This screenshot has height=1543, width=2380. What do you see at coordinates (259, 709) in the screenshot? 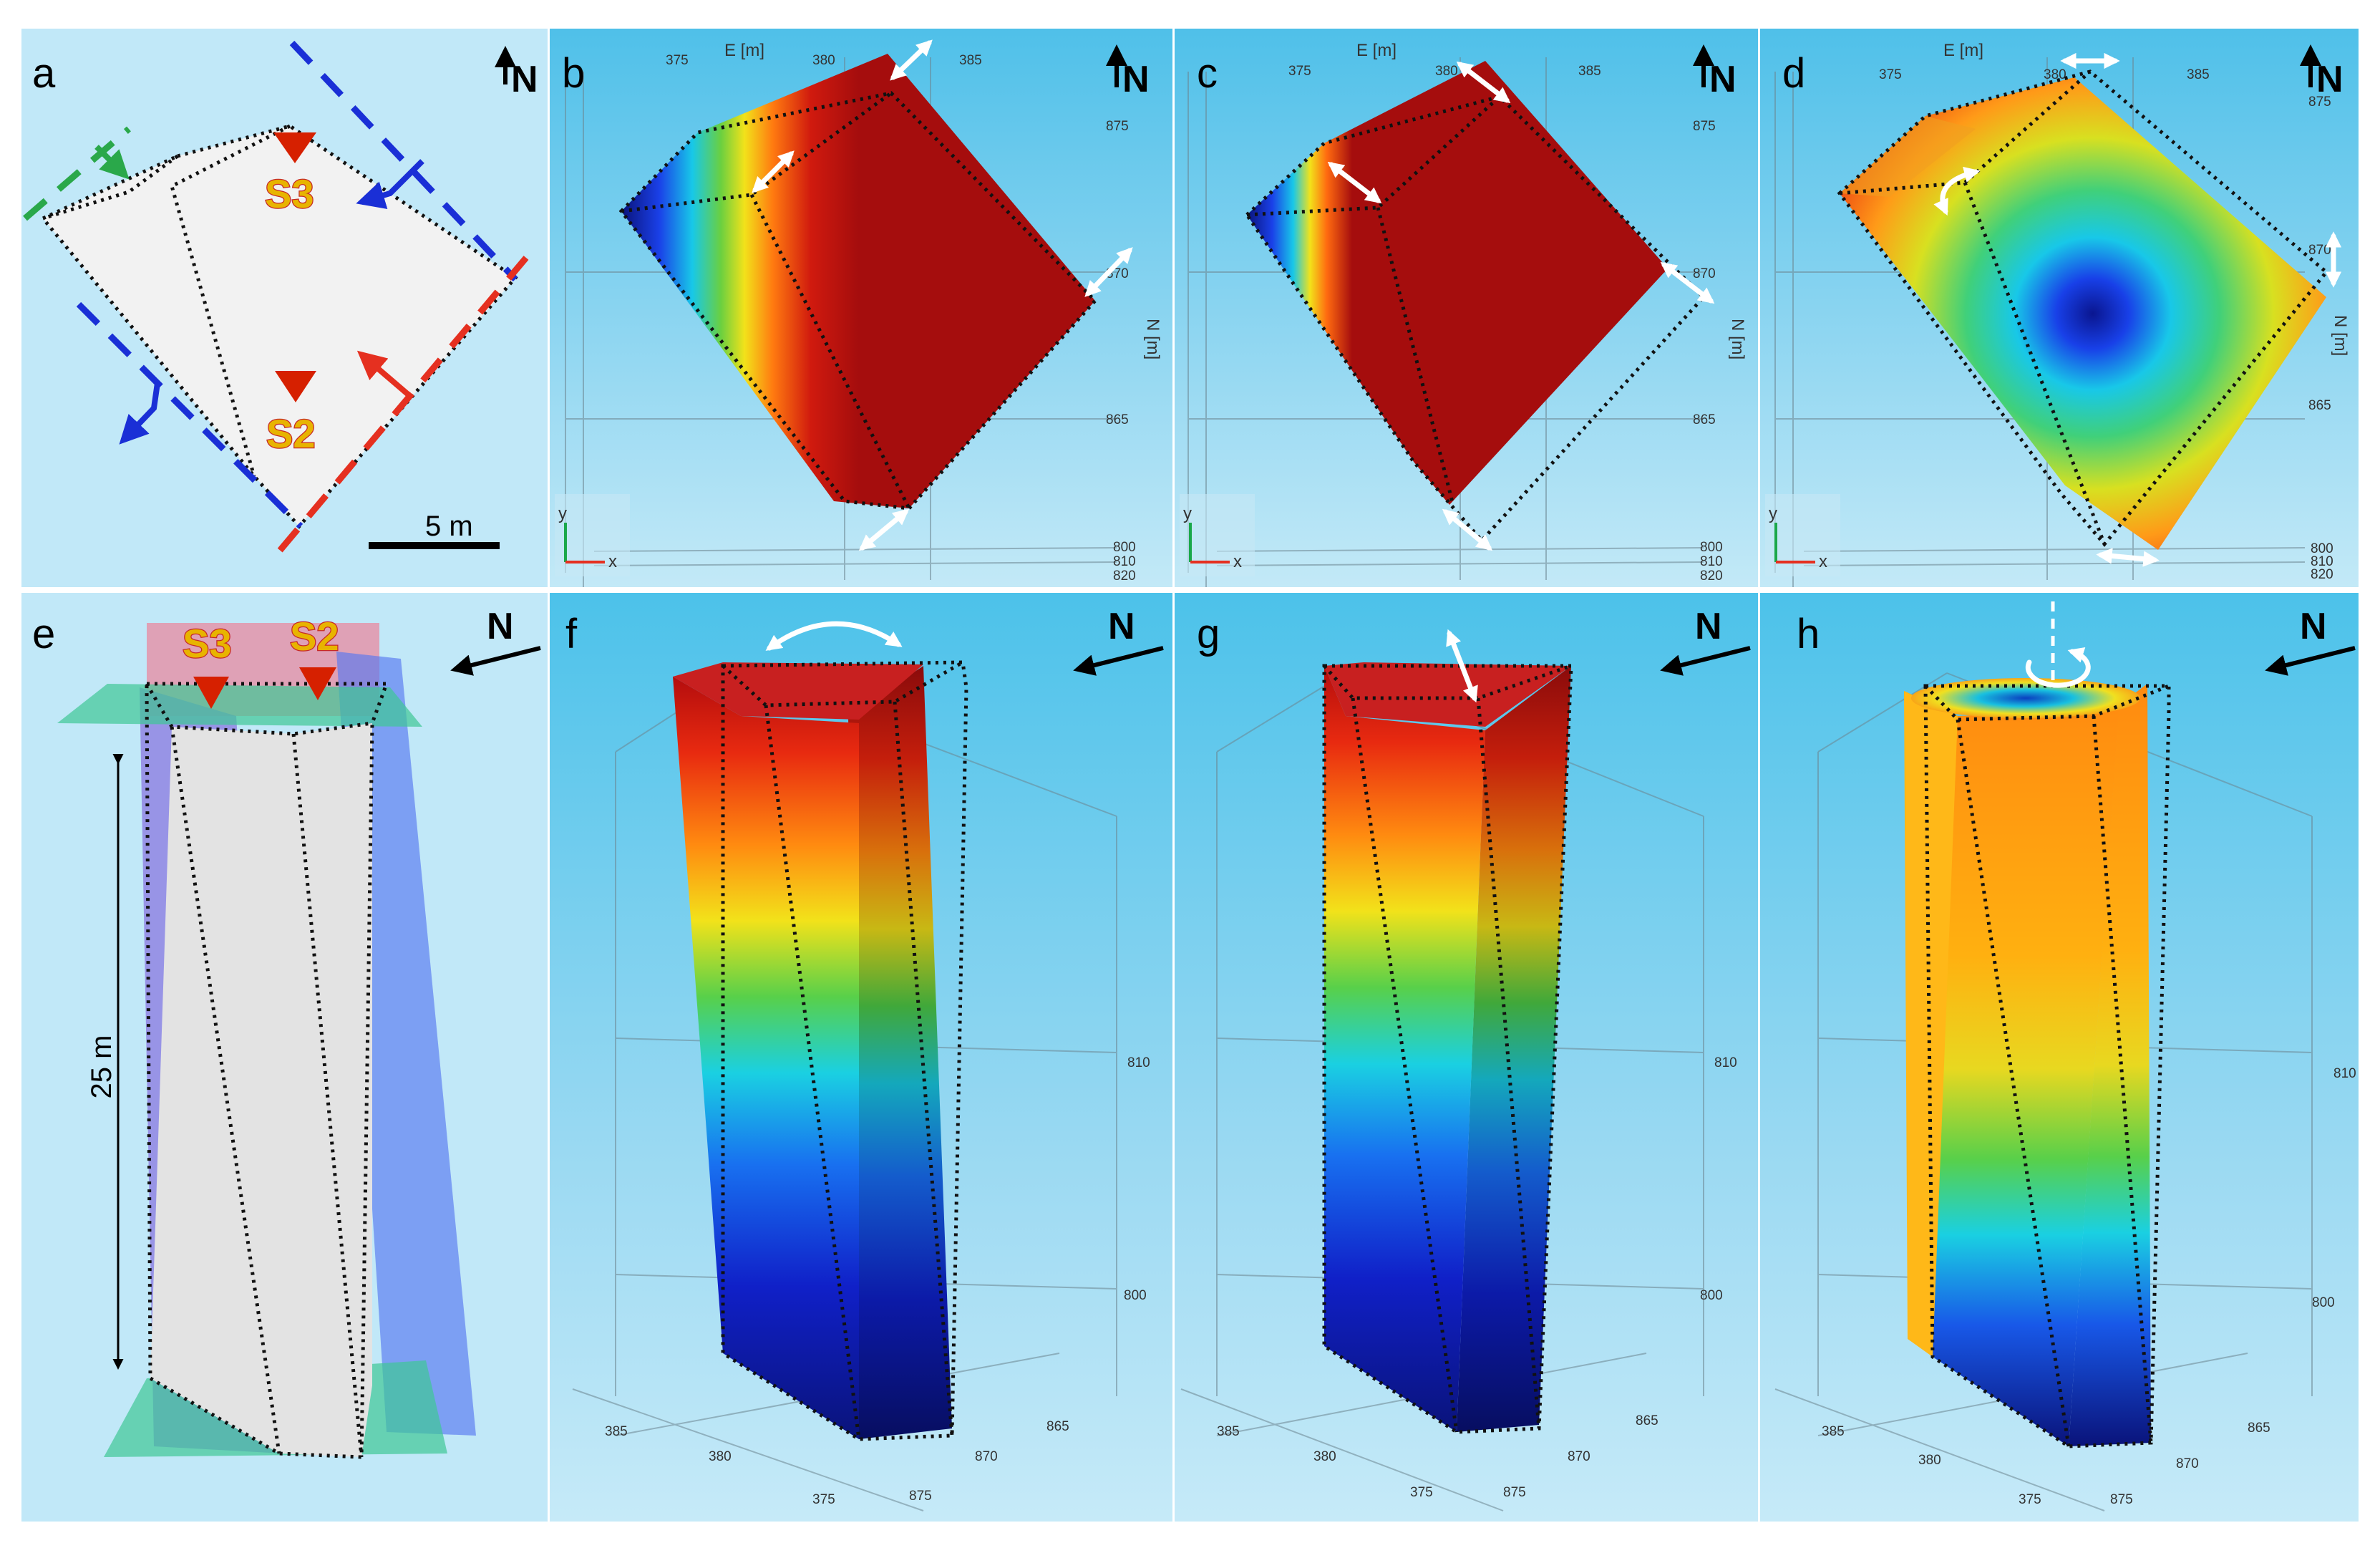
I see `block-edge` at bounding box center [259, 709].